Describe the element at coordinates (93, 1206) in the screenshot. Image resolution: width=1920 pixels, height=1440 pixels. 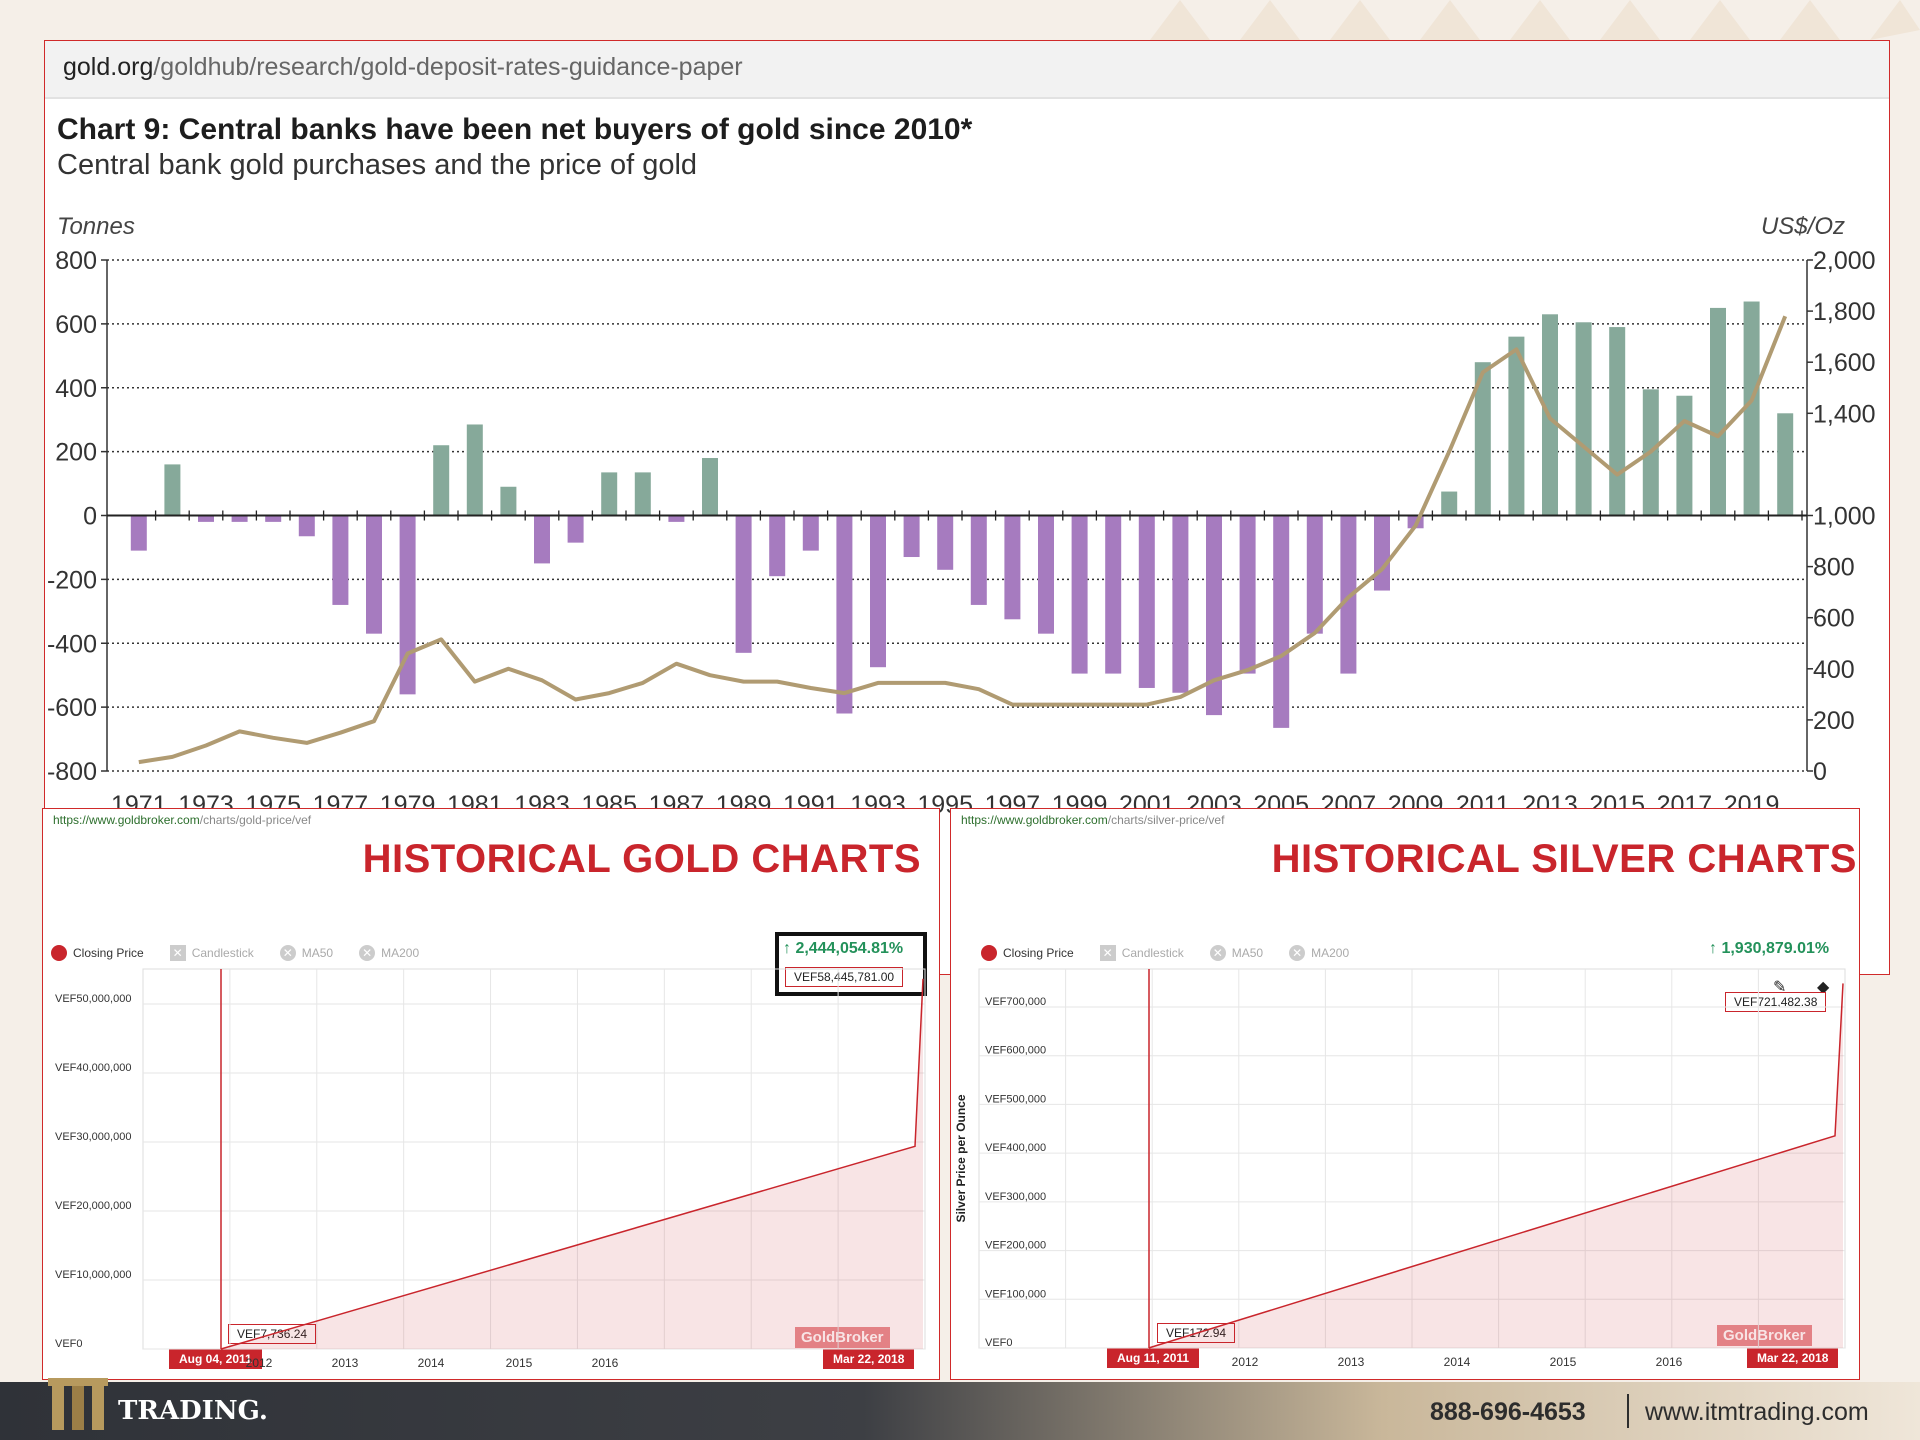
I see `y-tick-label: VEF20,000,000` at that location.